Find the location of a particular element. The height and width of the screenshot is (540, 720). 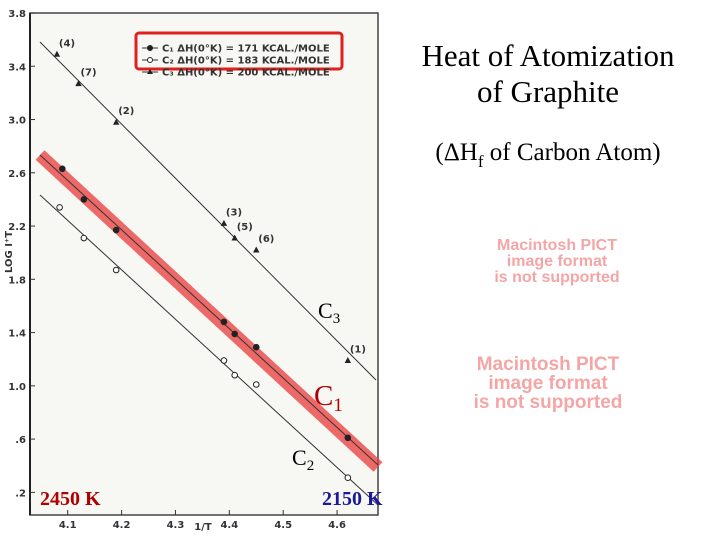

y-tick-label: .6 is located at coordinates (20, 440).